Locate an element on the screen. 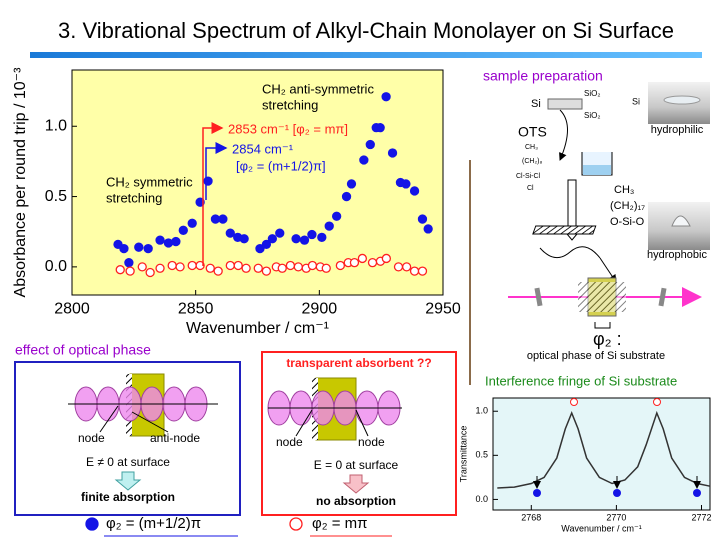  annotation-arrow is located at coordinates (216, 171).